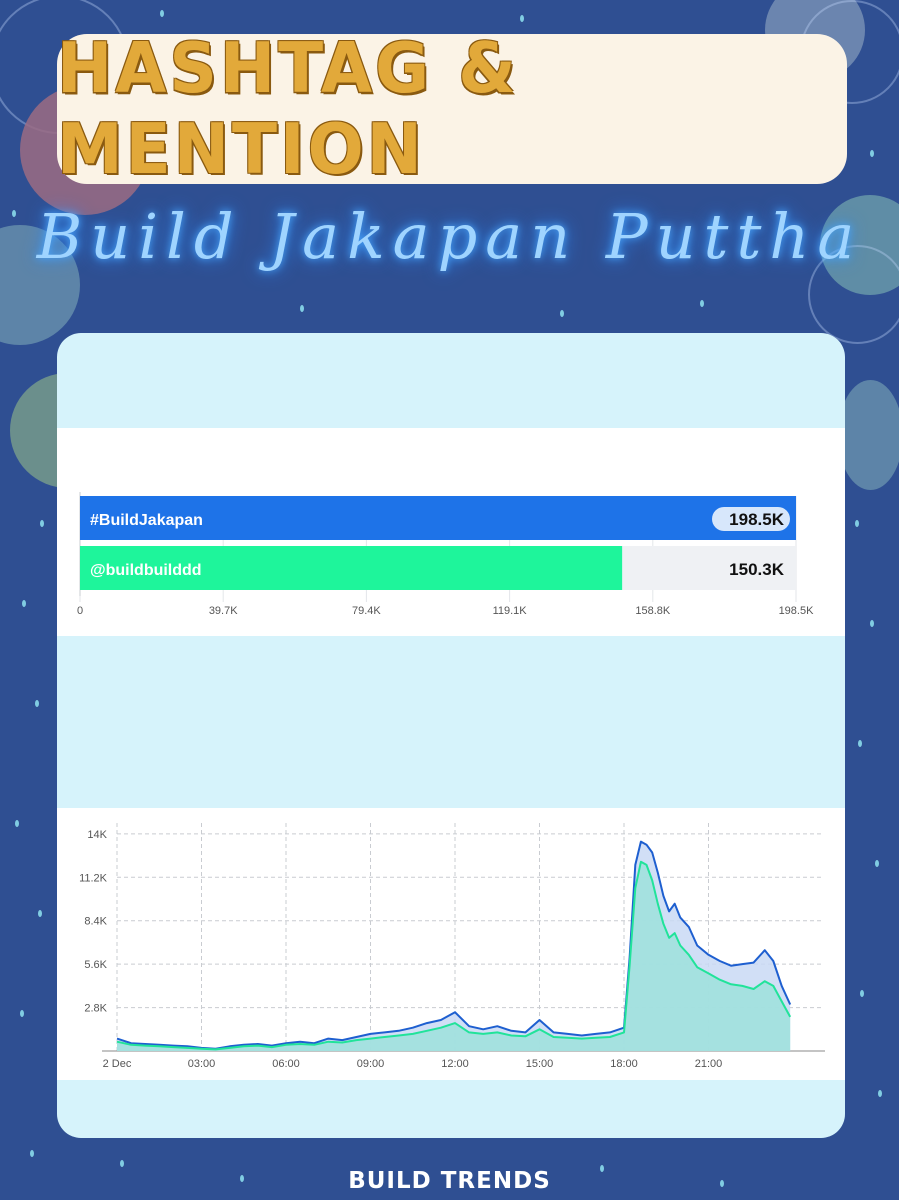 Image resolution: width=899 pixels, height=1200 pixels. I want to click on footer-brand: BUILD TRENDS, so click(449, 1181).